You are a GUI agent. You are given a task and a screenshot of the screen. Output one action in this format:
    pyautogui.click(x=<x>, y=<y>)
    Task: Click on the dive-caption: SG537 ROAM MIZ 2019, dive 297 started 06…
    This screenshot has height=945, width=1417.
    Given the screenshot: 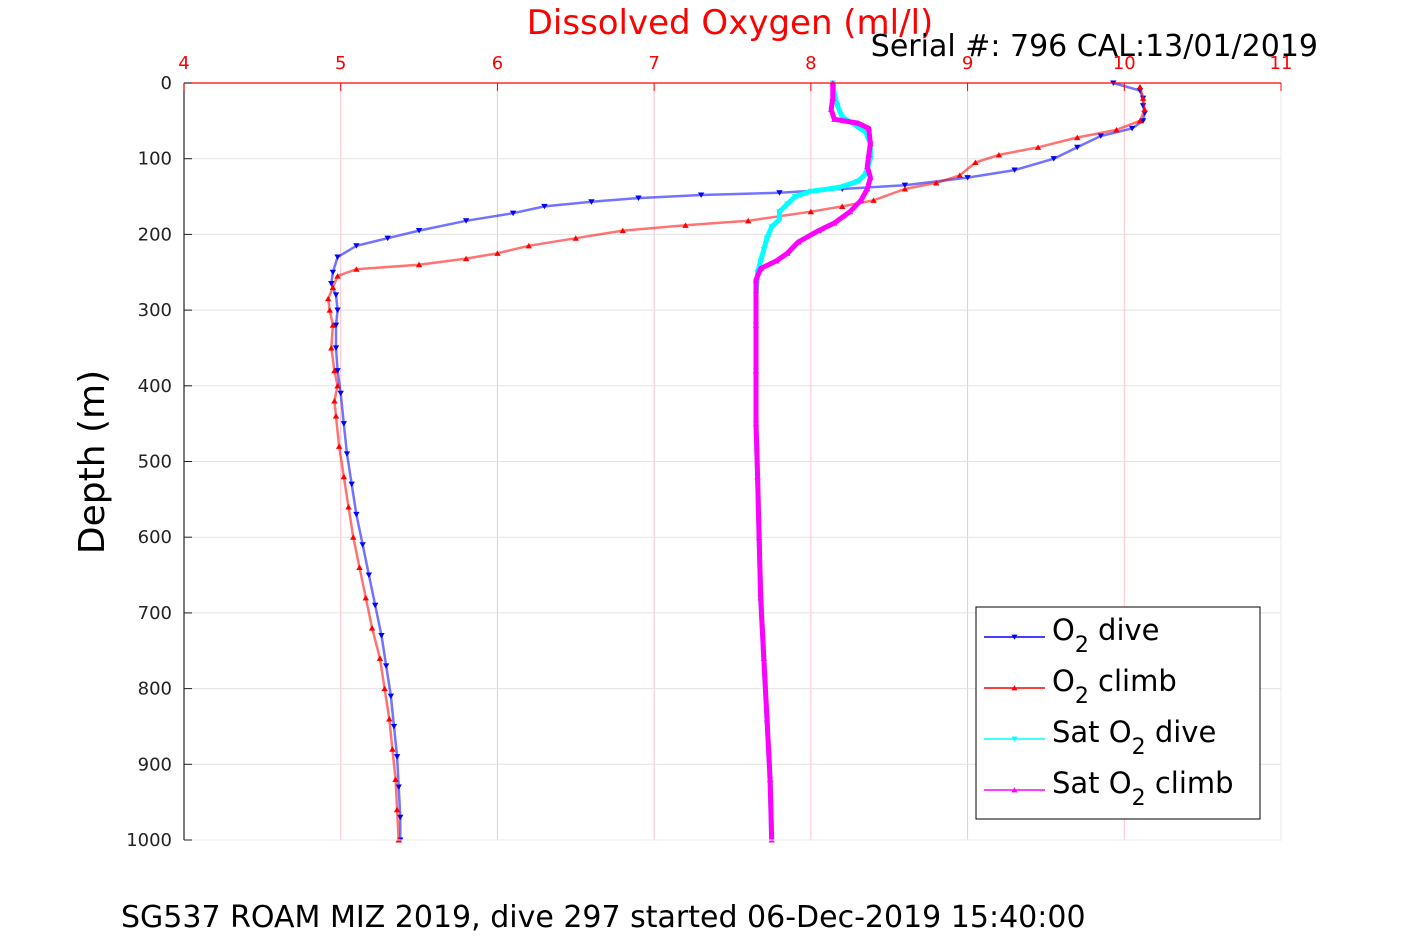 What is the action you would take?
    pyautogui.click(x=603, y=917)
    